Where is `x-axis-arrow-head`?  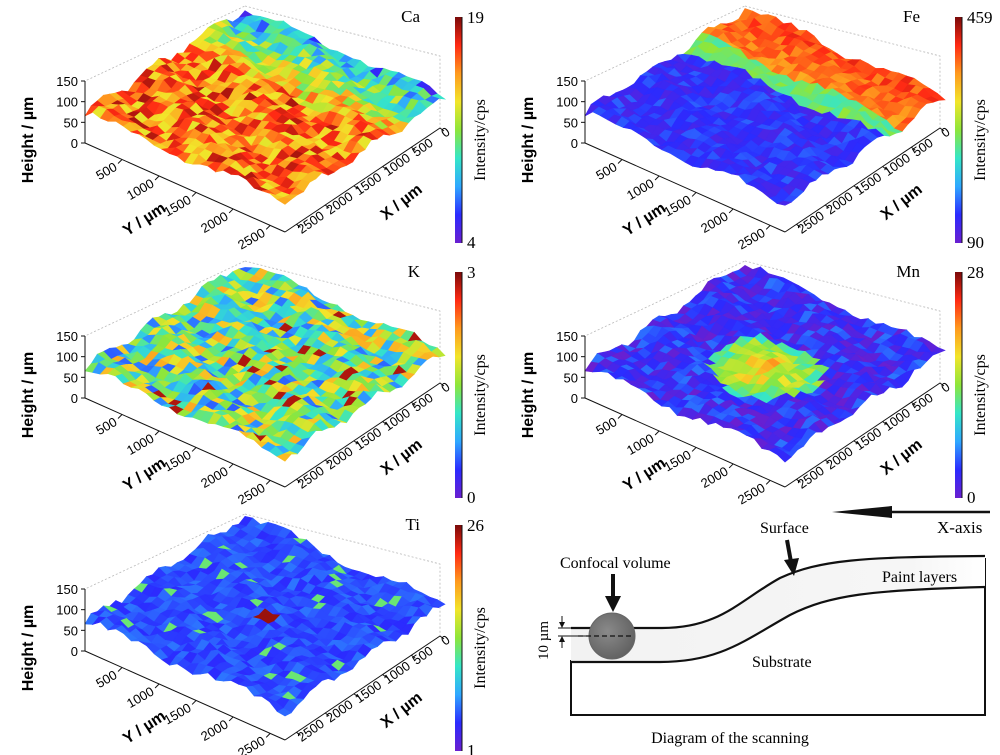
x-axis-arrow-head is located at coordinates (862, 512).